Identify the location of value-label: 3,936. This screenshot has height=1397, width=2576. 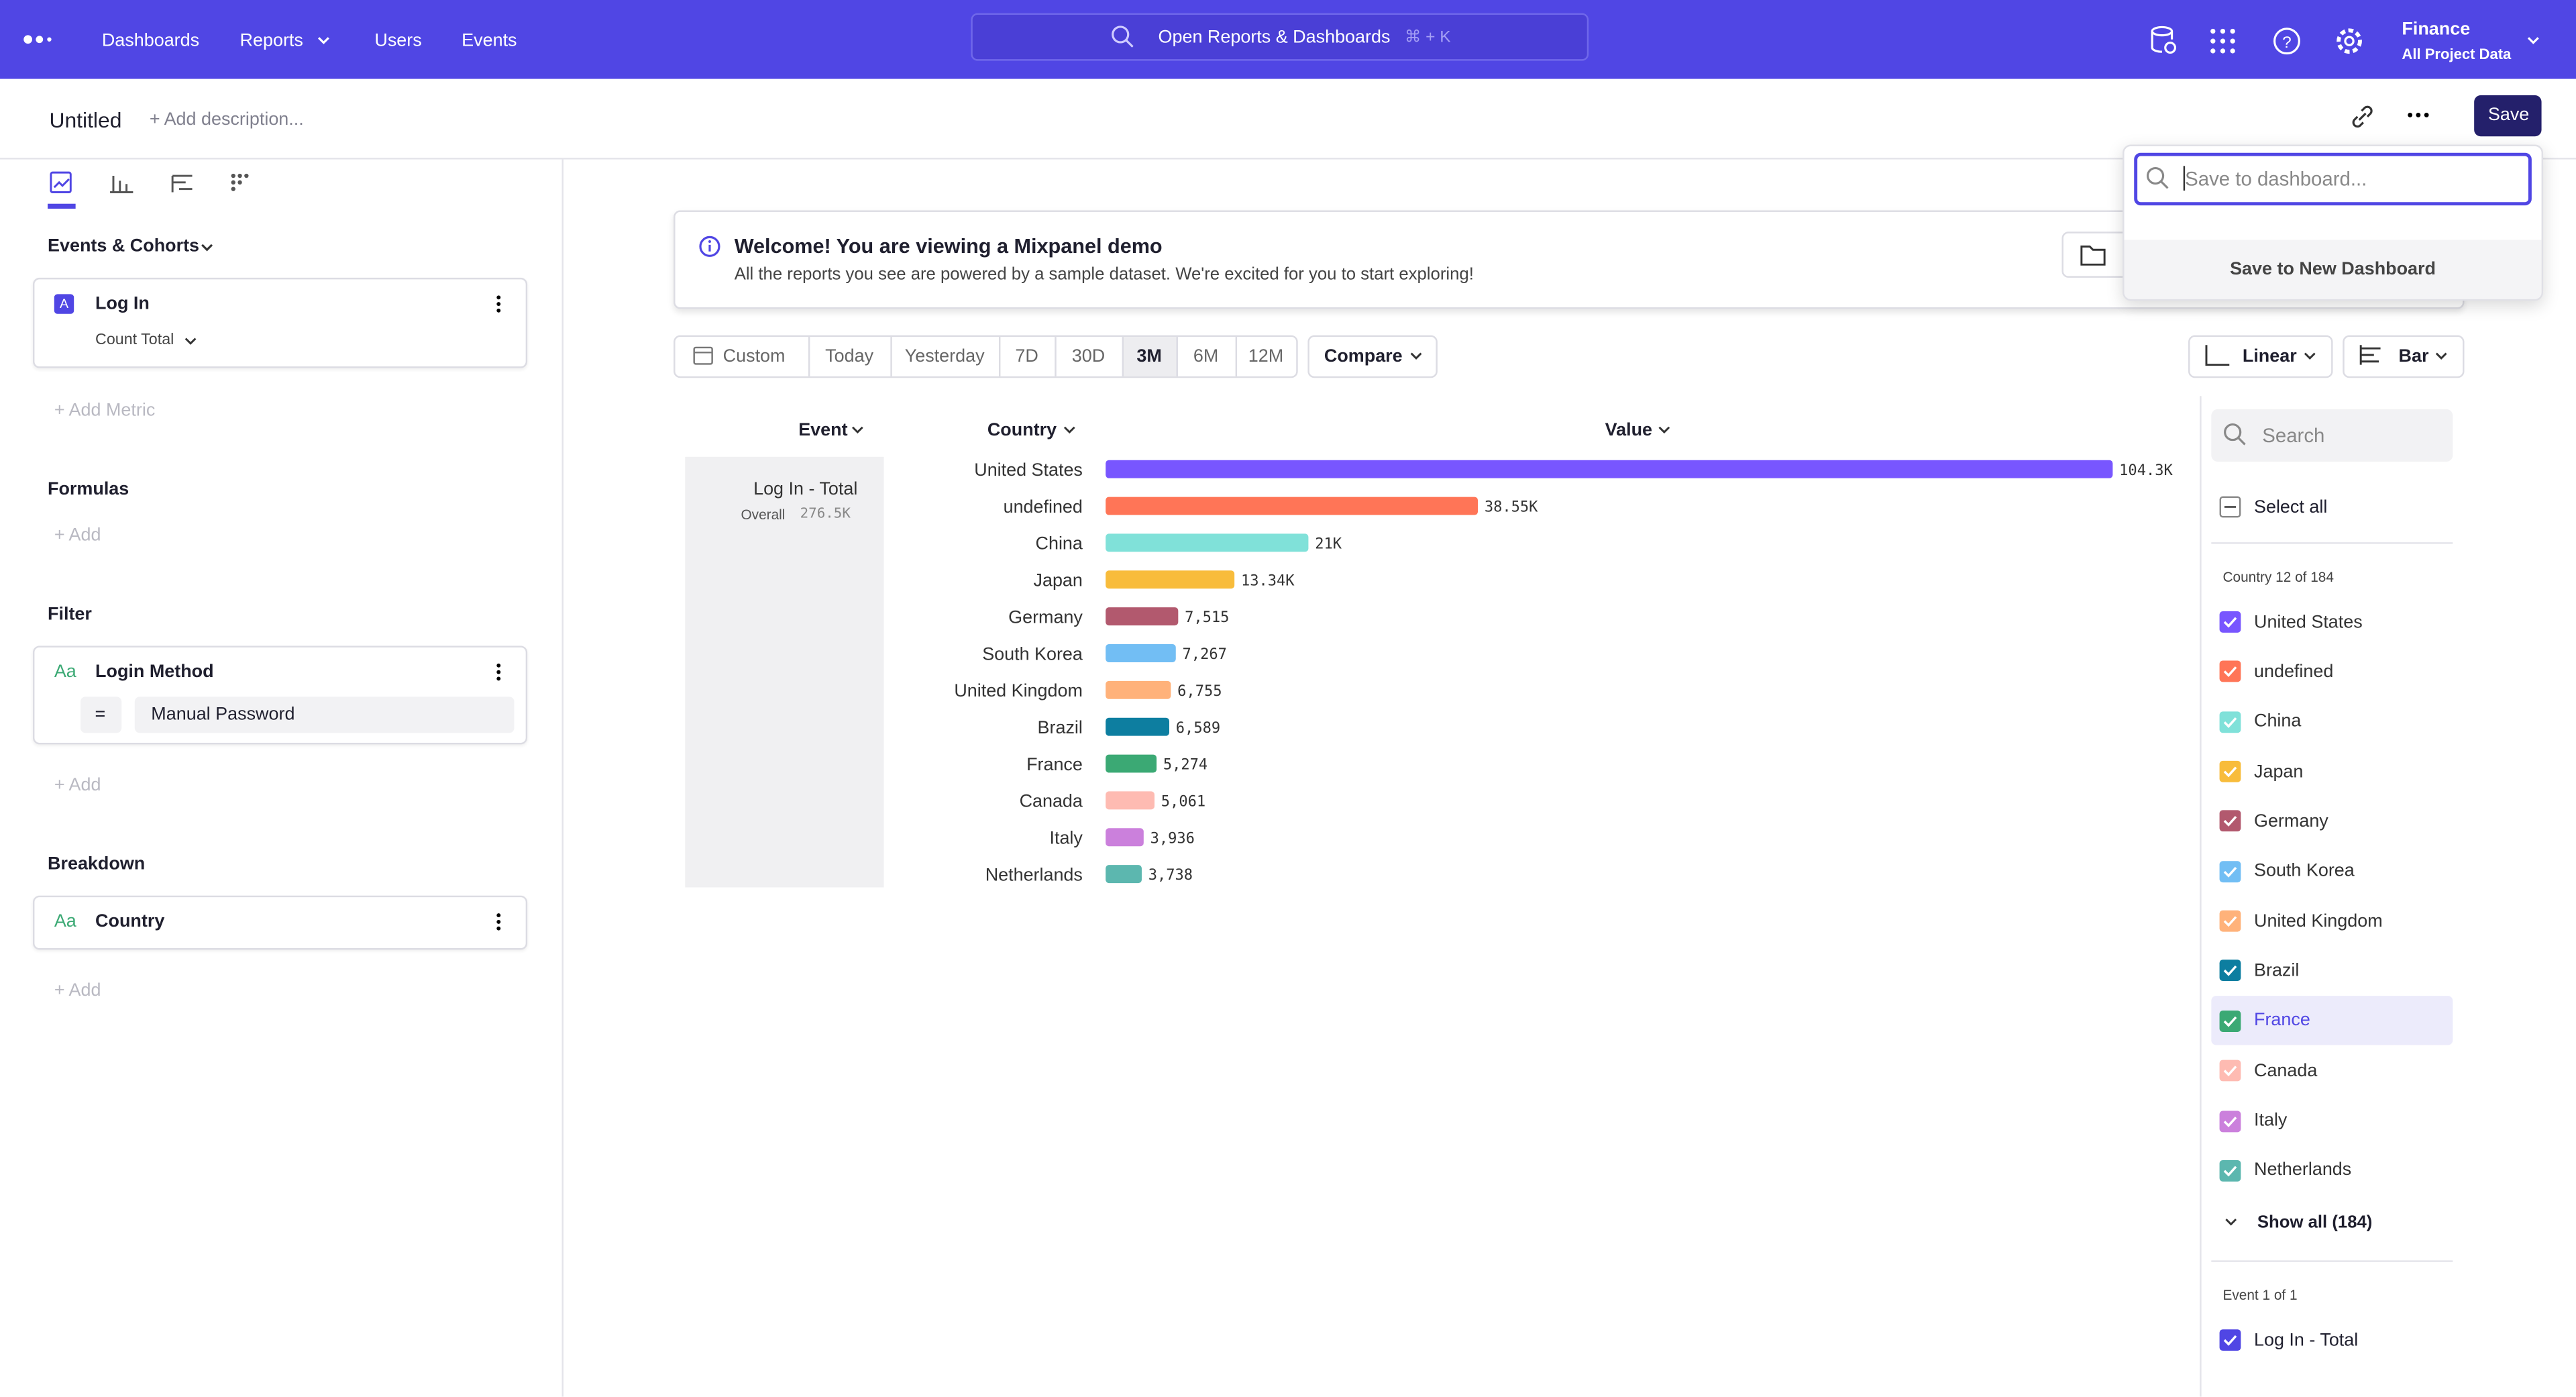
(1172, 839).